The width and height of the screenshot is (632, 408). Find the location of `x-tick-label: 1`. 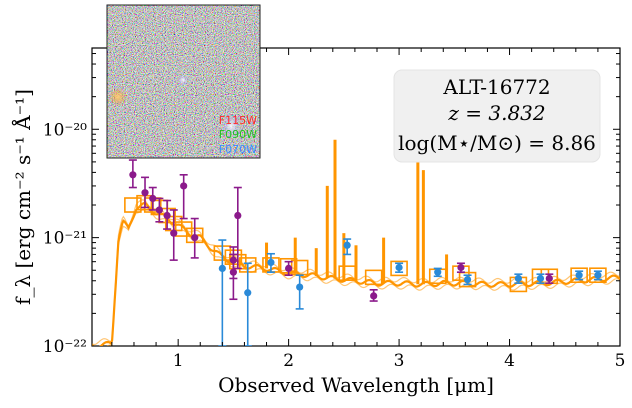

x-tick-label: 1 is located at coordinates (178, 361).